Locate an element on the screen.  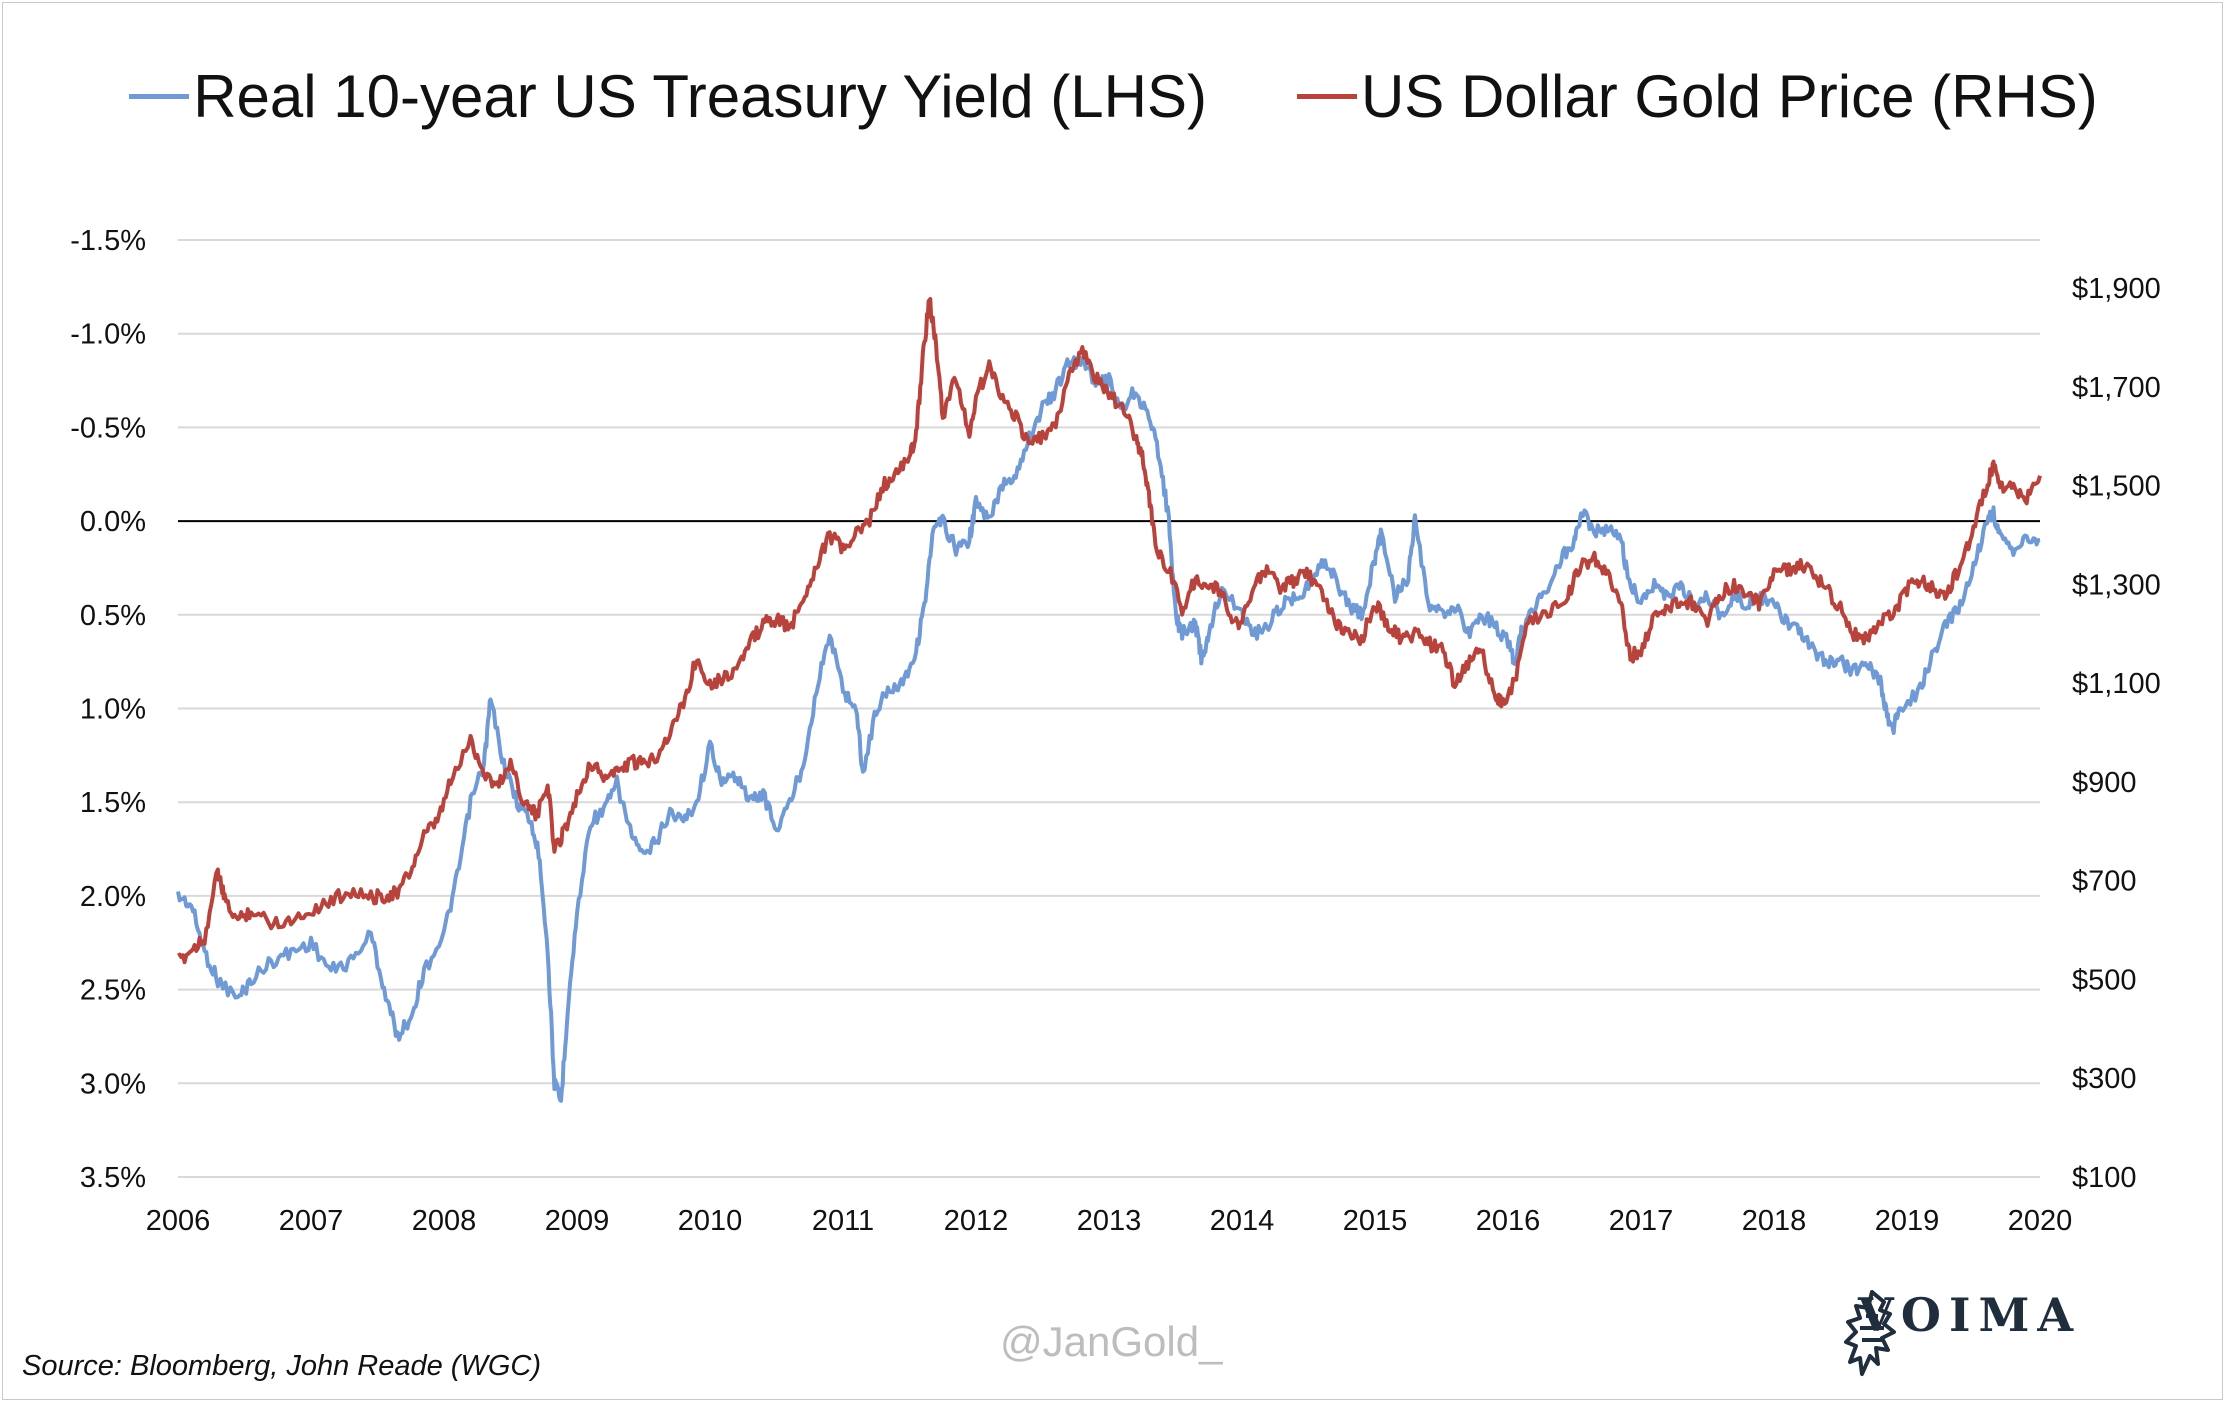
x-axis-tick-label: 2020 is located at coordinates (2040, 1221).